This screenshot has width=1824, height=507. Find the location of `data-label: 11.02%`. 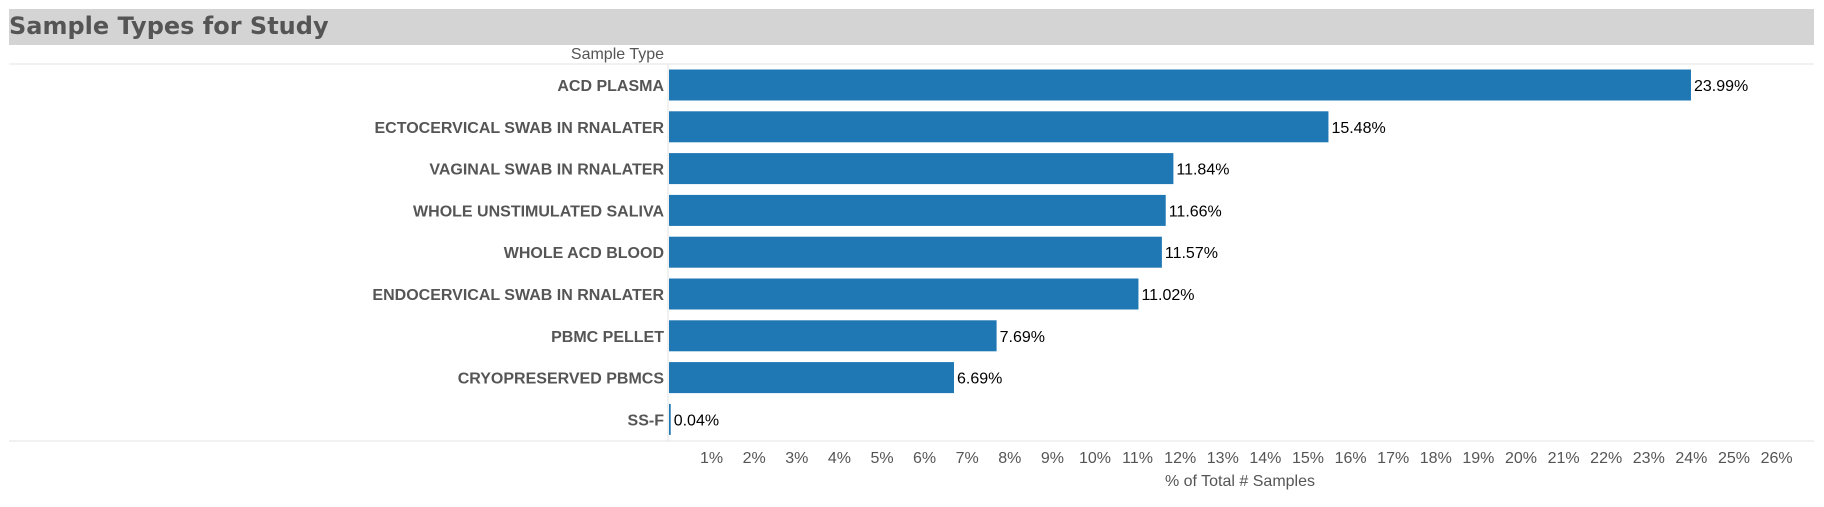

data-label: 11.02% is located at coordinates (1167, 295).